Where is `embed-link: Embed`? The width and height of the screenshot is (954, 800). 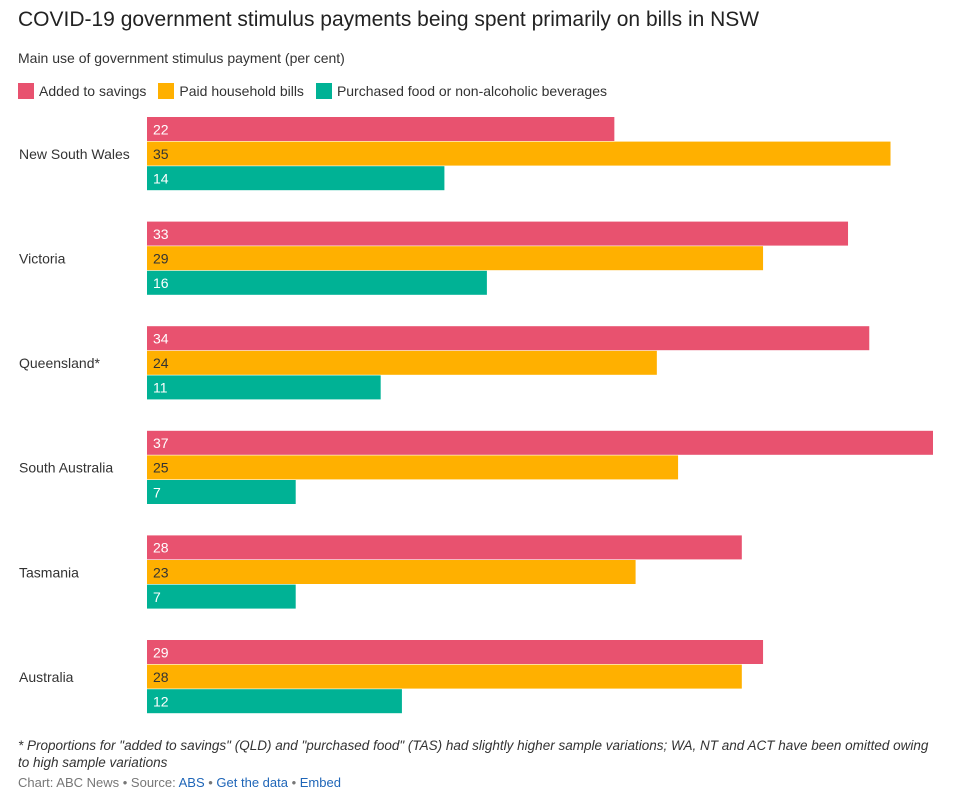 embed-link: Embed is located at coordinates (320, 782).